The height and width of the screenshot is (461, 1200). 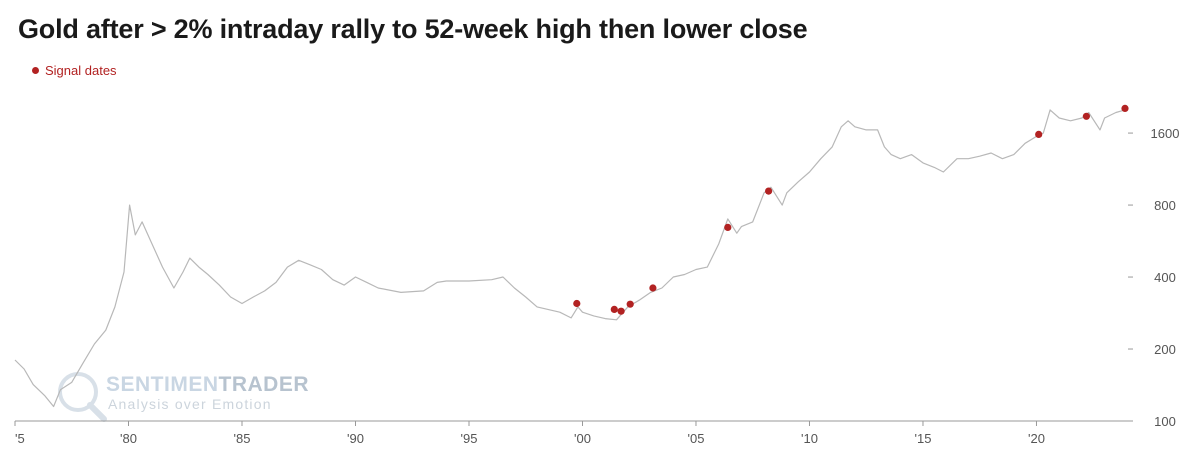 What do you see at coordinates (809, 438) in the screenshot?
I see `x-tick-label: '10` at bounding box center [809, 438].